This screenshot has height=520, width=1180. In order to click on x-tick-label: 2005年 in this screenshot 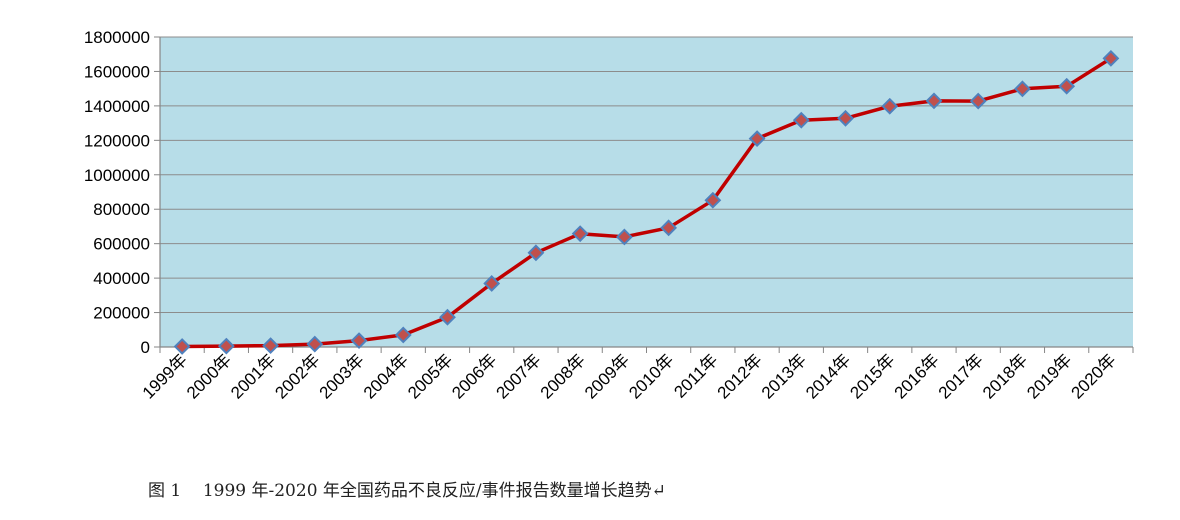, I will do `click(430, 376)`.